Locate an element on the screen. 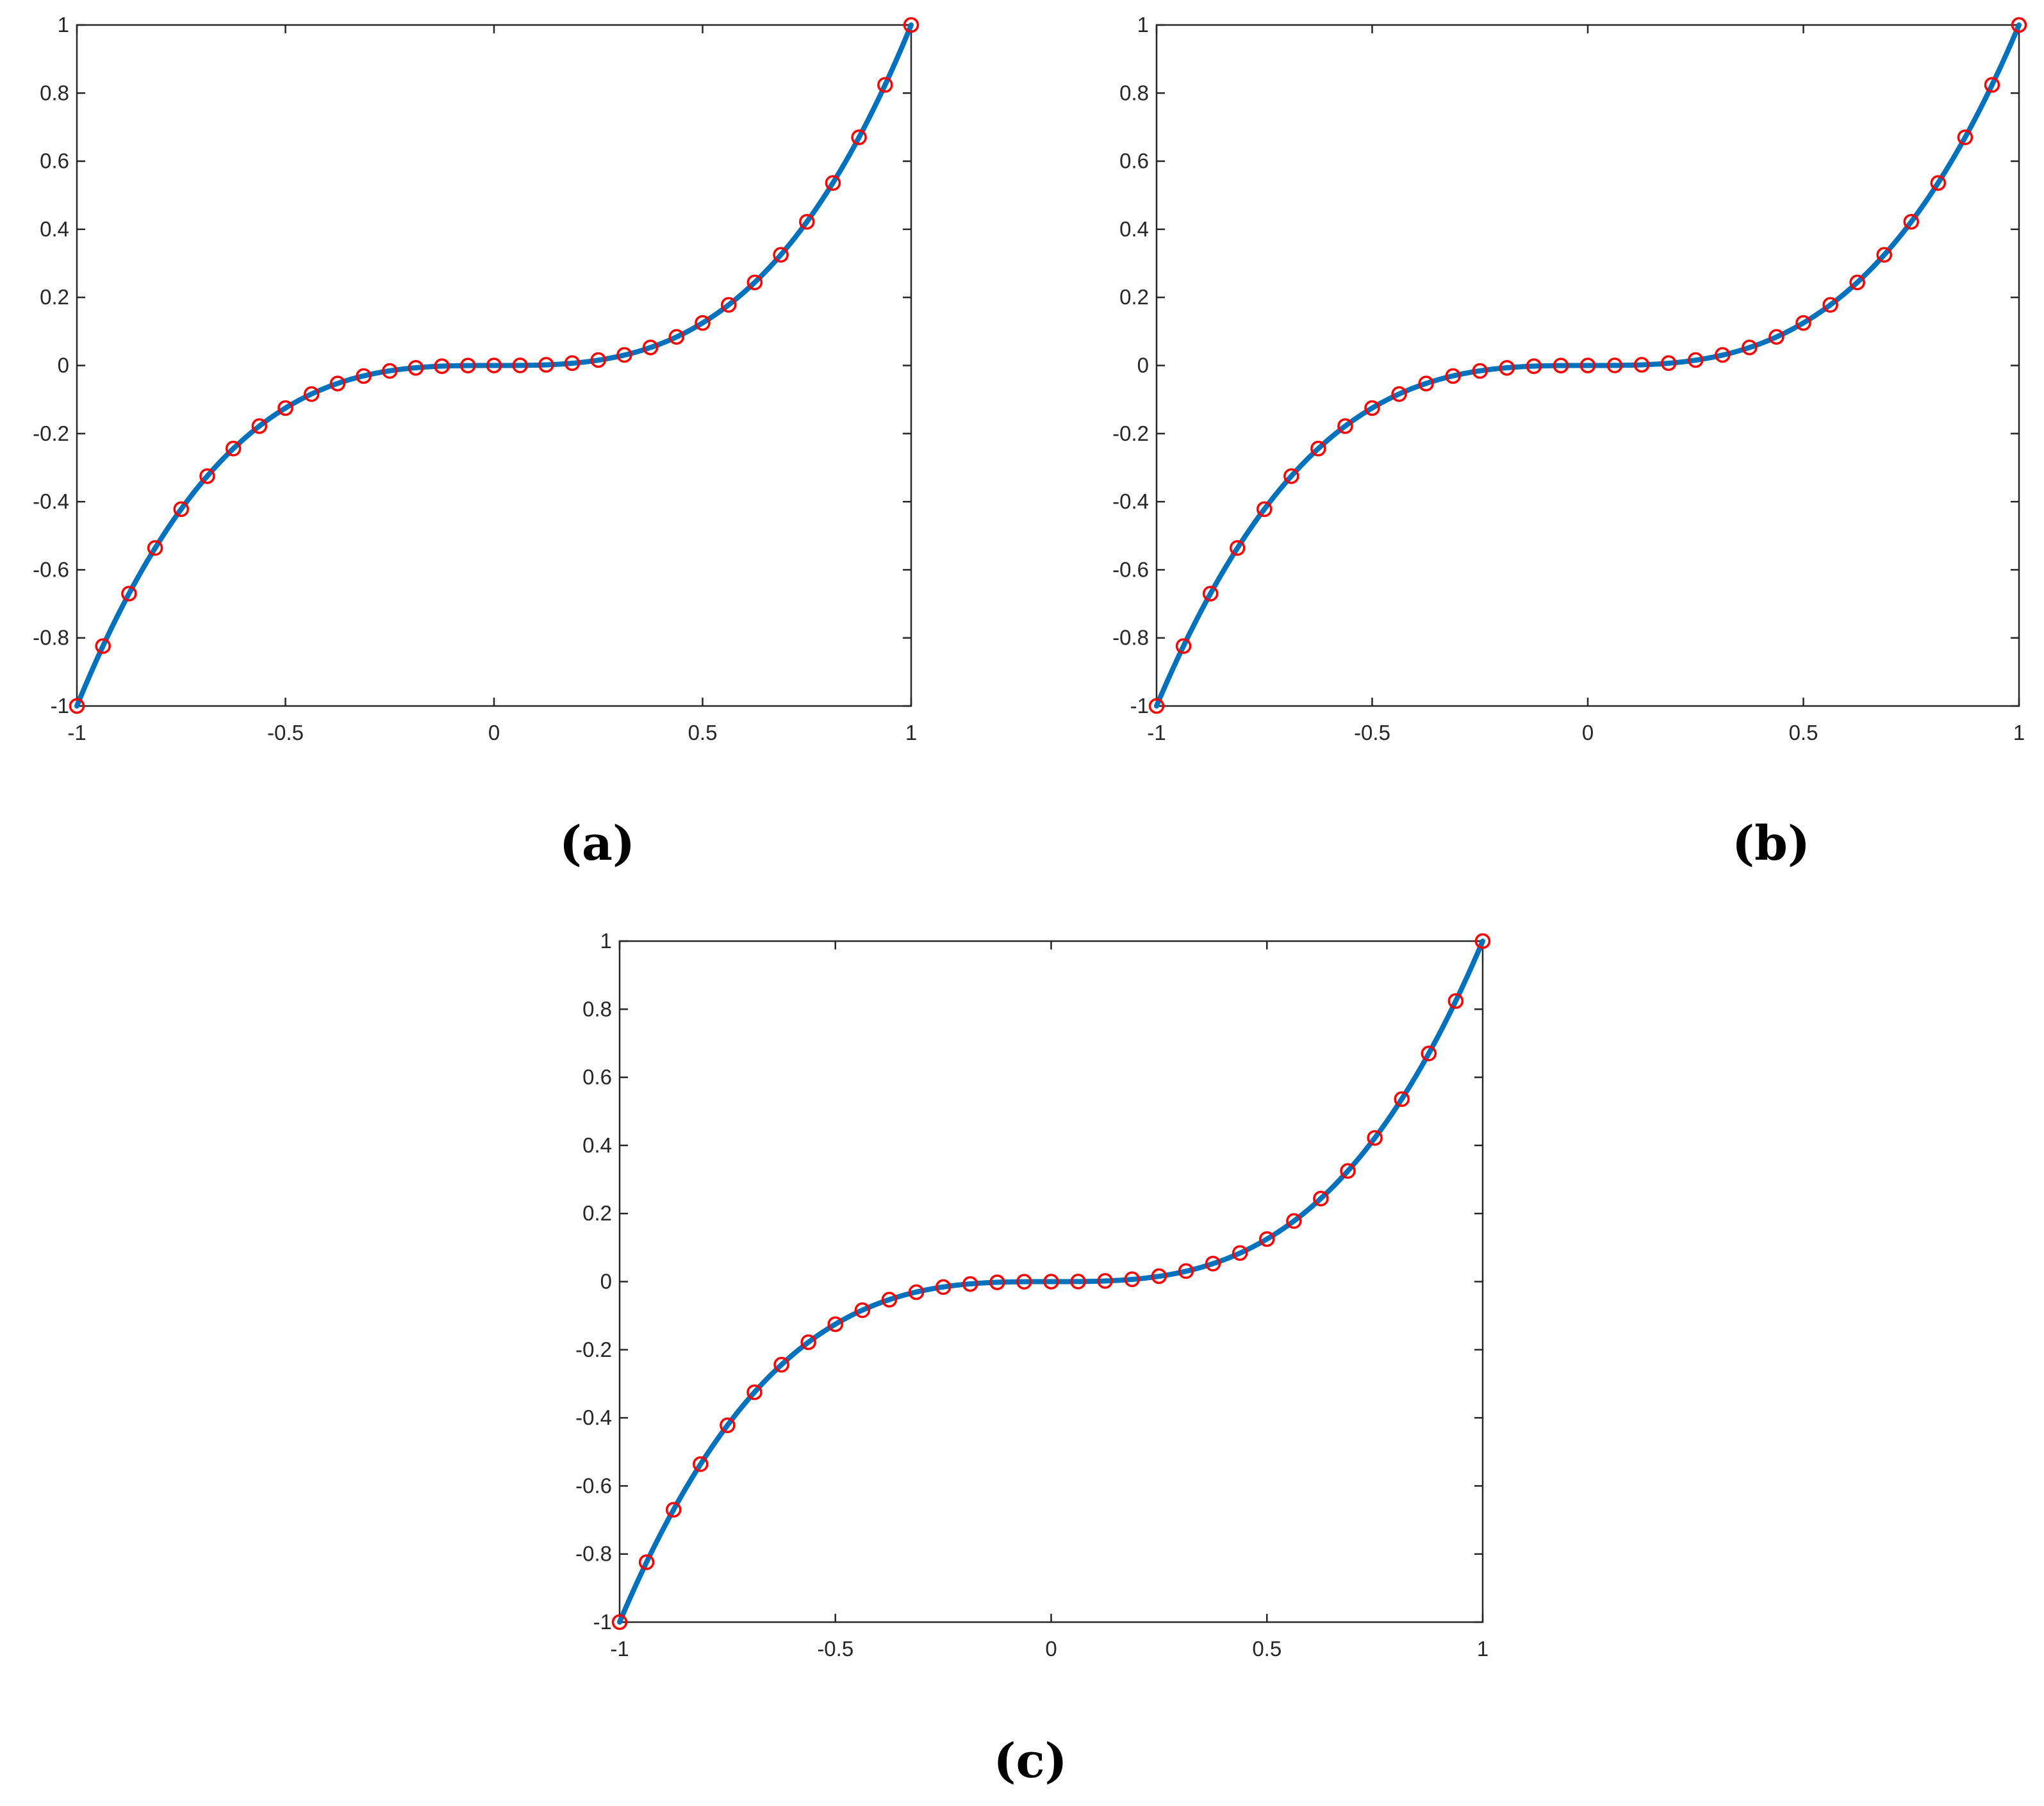  y-tick-label: 0.8 is located at coordinates (597, 1009).